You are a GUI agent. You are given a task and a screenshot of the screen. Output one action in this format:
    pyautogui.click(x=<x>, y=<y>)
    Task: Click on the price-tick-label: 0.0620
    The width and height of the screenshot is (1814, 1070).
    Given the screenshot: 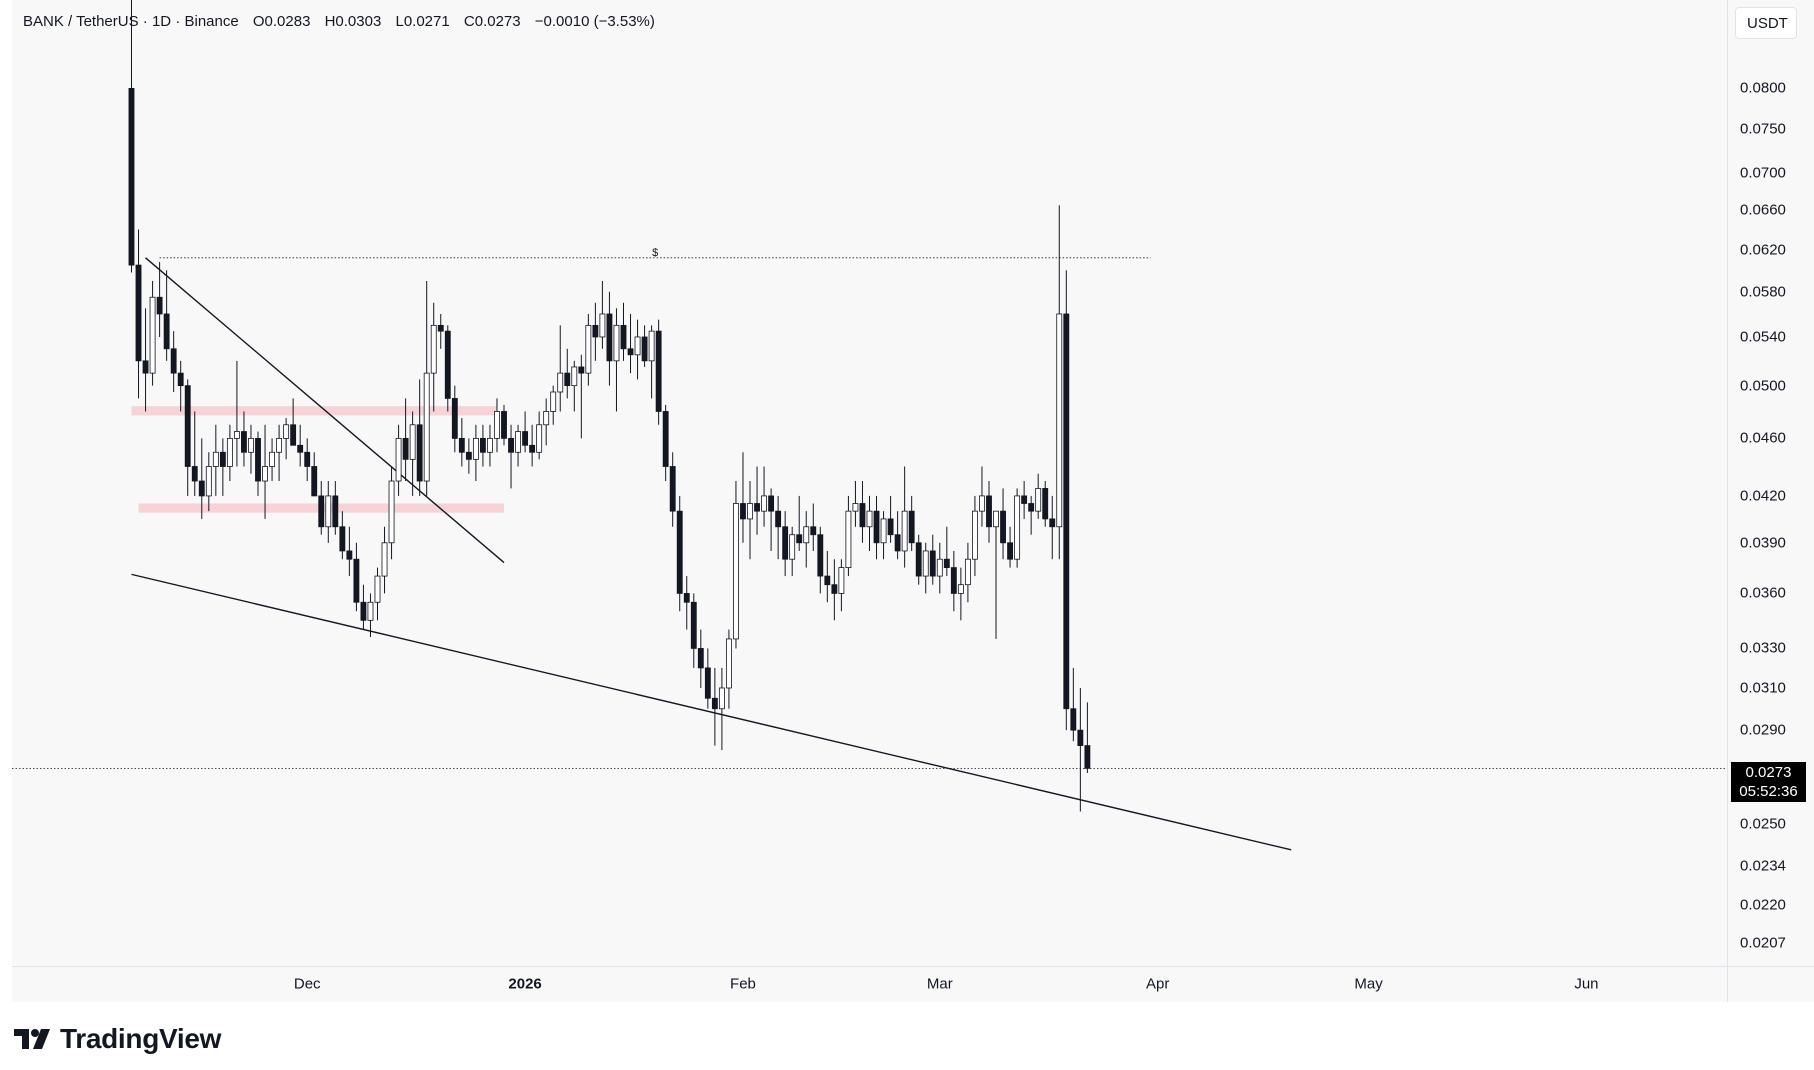 What is the action you would take?
    pyautogui.click(x=1763, y=250)
    